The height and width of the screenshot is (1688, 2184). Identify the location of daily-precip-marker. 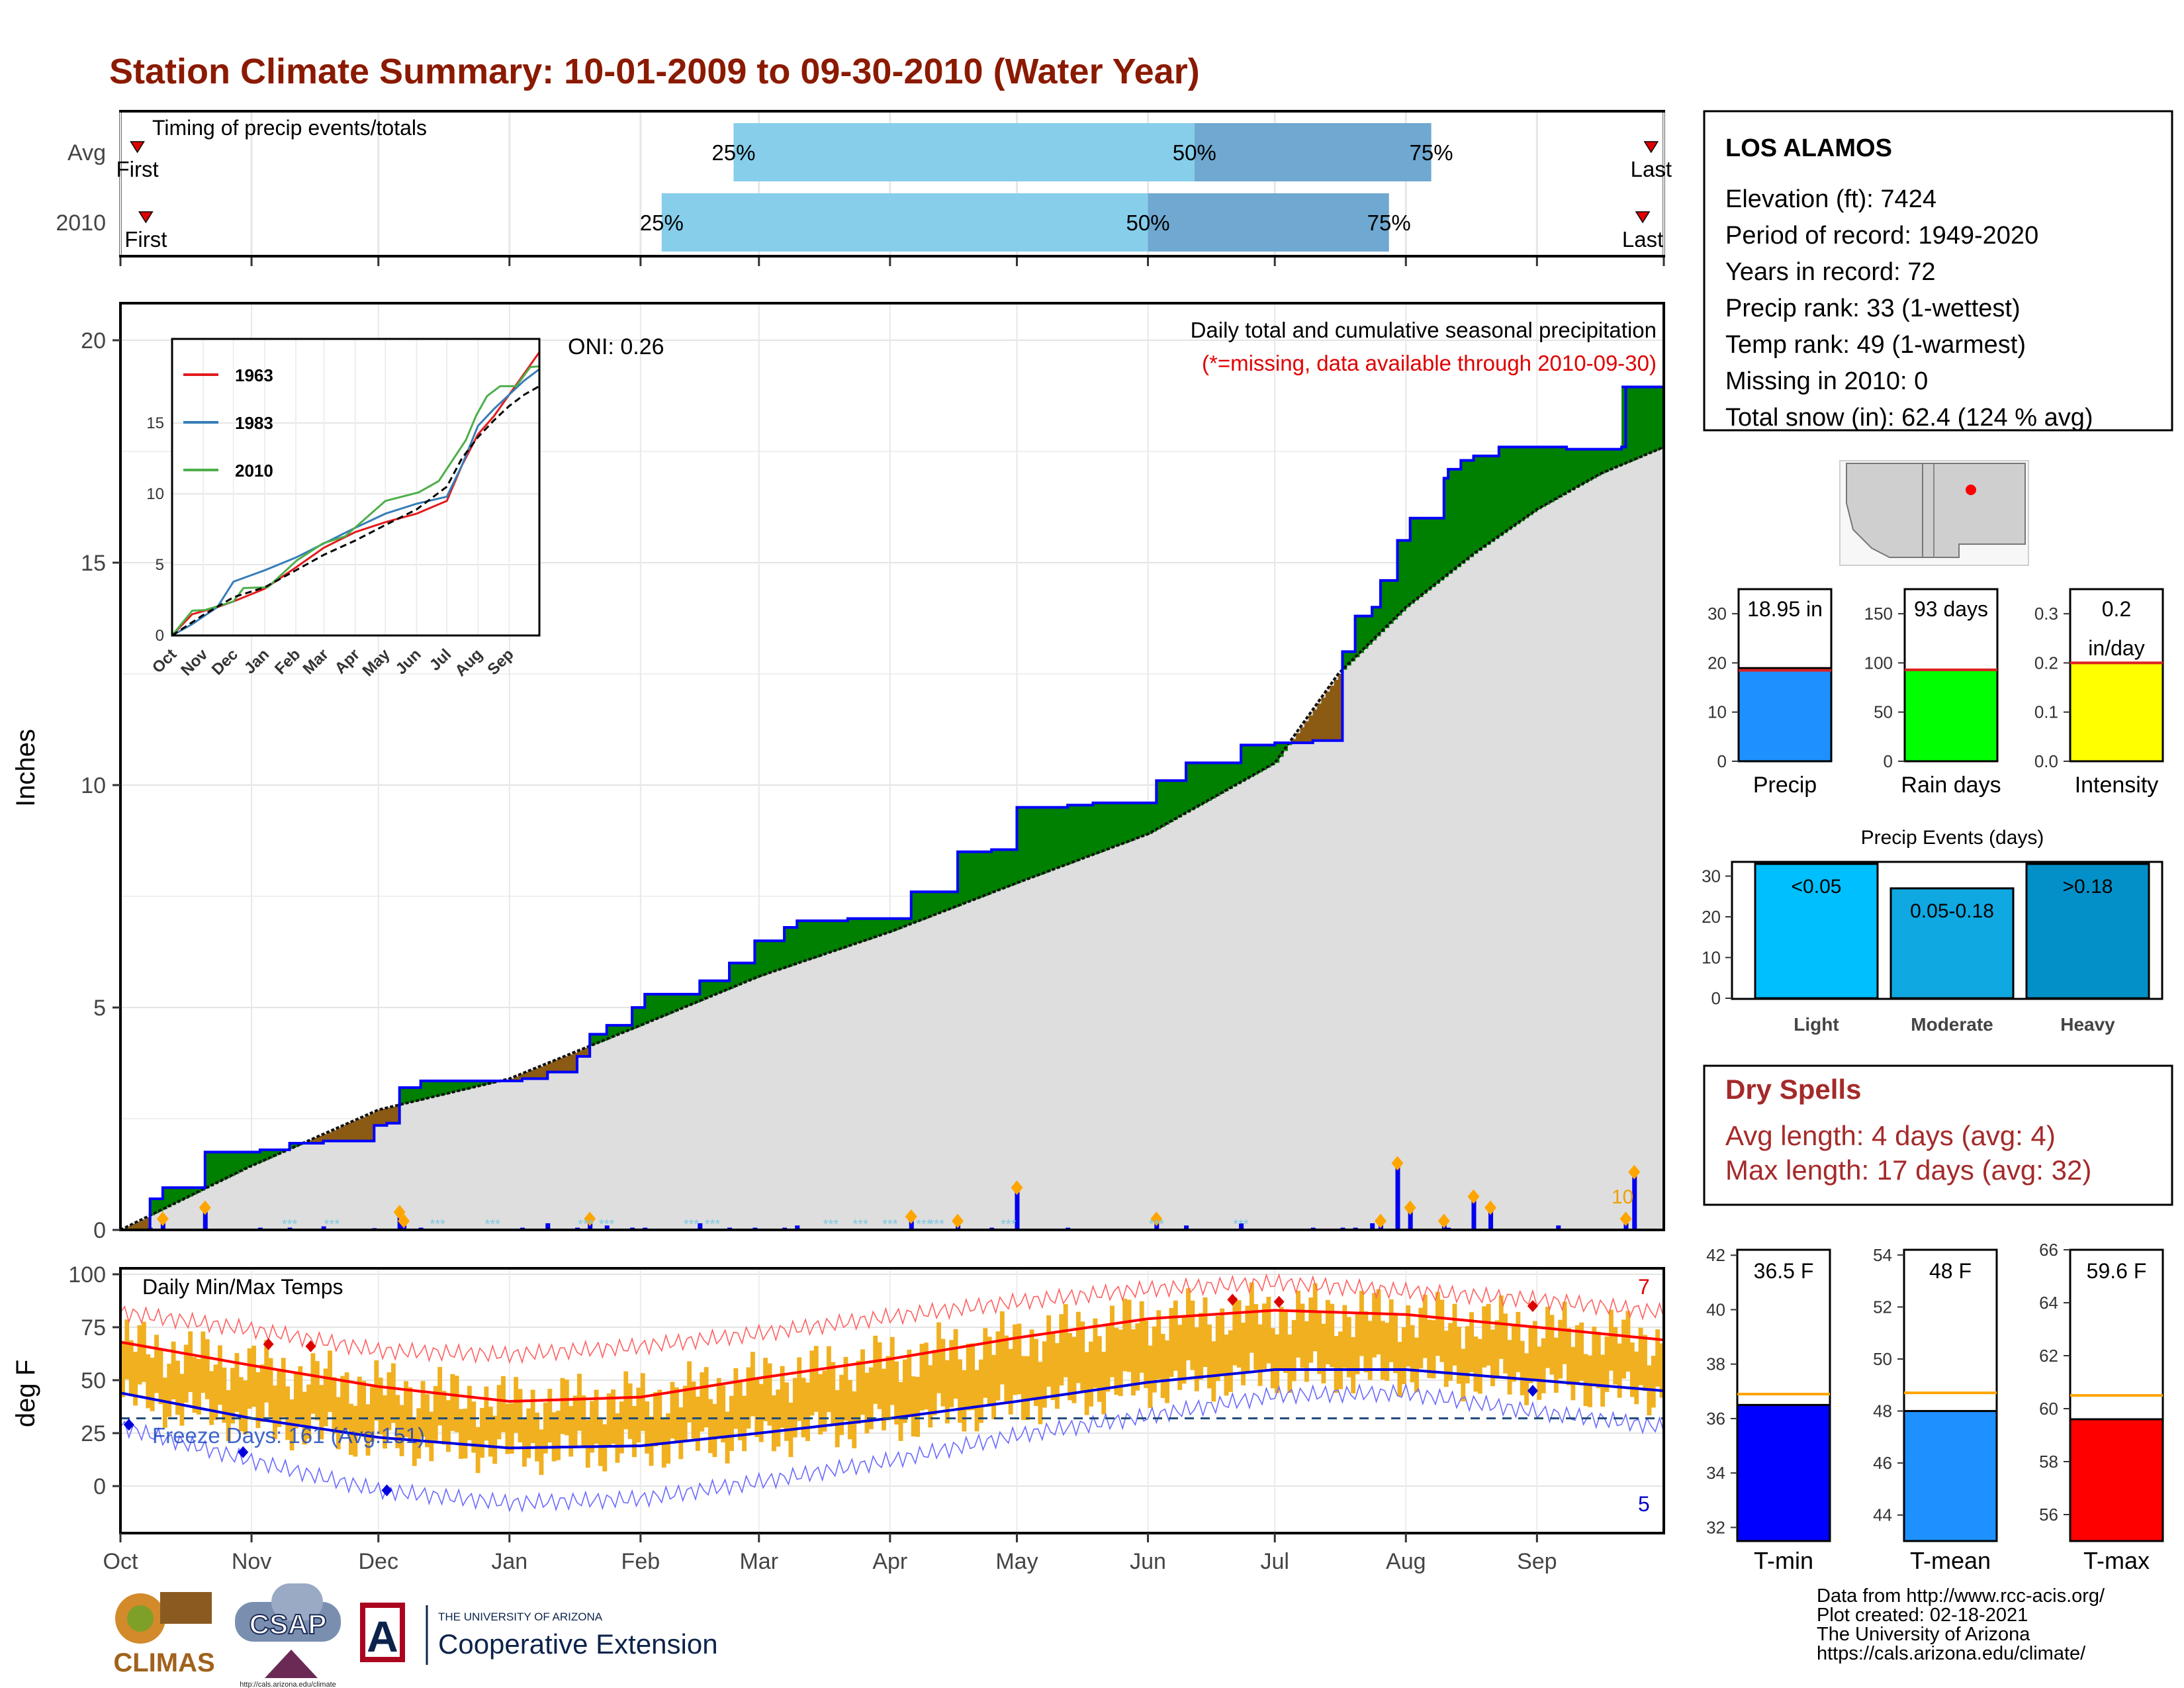
(404, 1221).